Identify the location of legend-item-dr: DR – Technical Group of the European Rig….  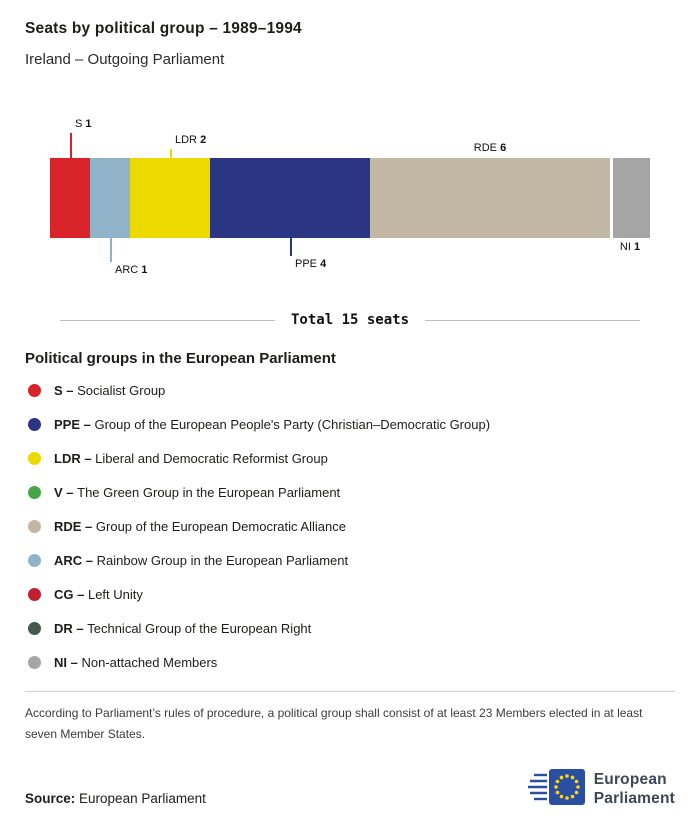
(350, 628).